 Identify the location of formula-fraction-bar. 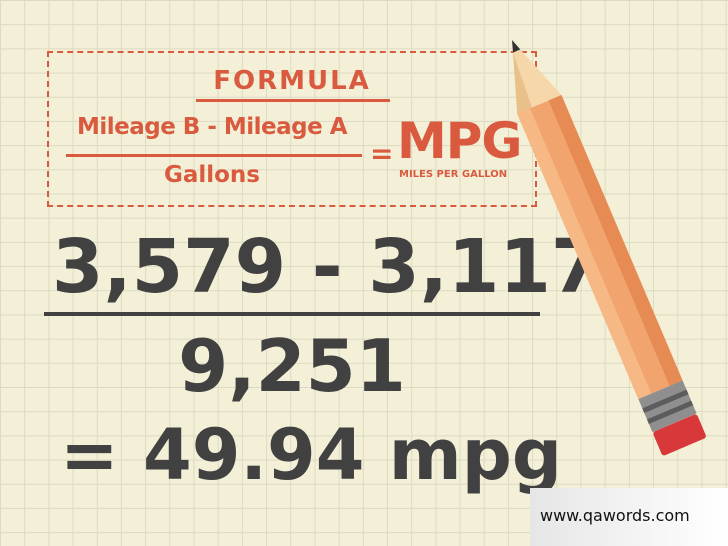
(214, 155).